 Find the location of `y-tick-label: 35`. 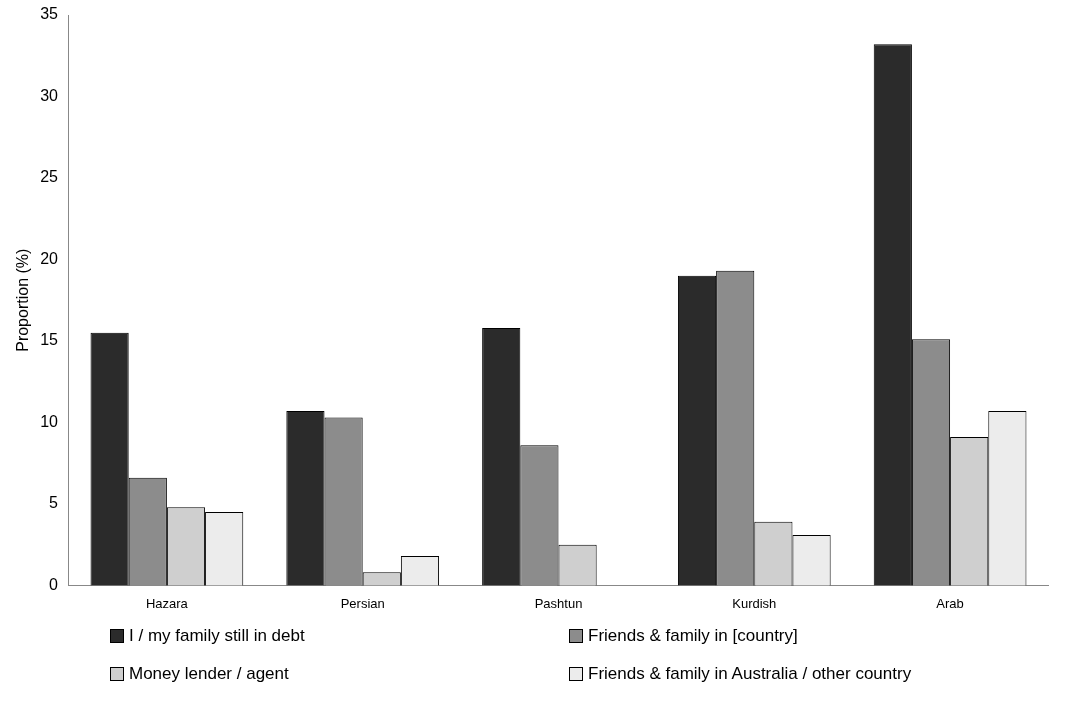

y-tick-label: 35 is located at coordinates (49, 14).